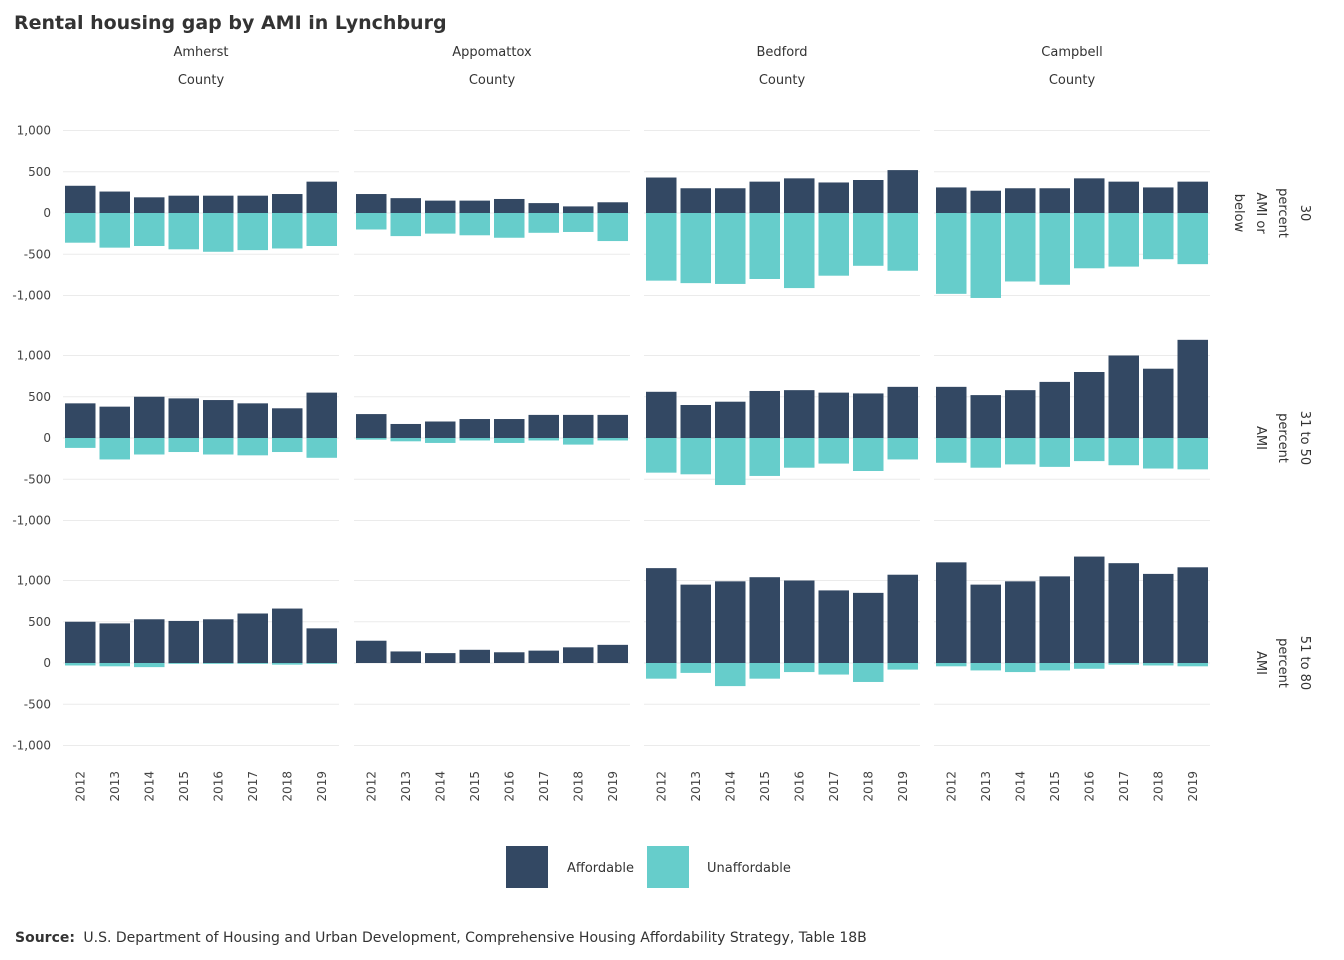 This screenshot has height=960, width=1344. I want to click on column-strip-label: Campbell, so click(1071, 52).